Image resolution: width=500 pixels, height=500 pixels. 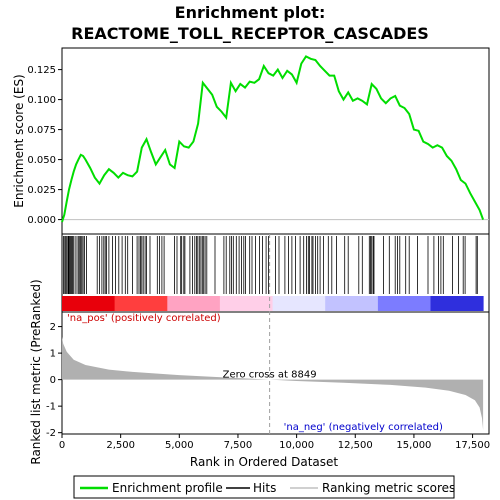 What do you see at coordinates (53, 327) in the screenshot?
I see `metric-y-tick-label: 2` at bounding box center [53, 327].